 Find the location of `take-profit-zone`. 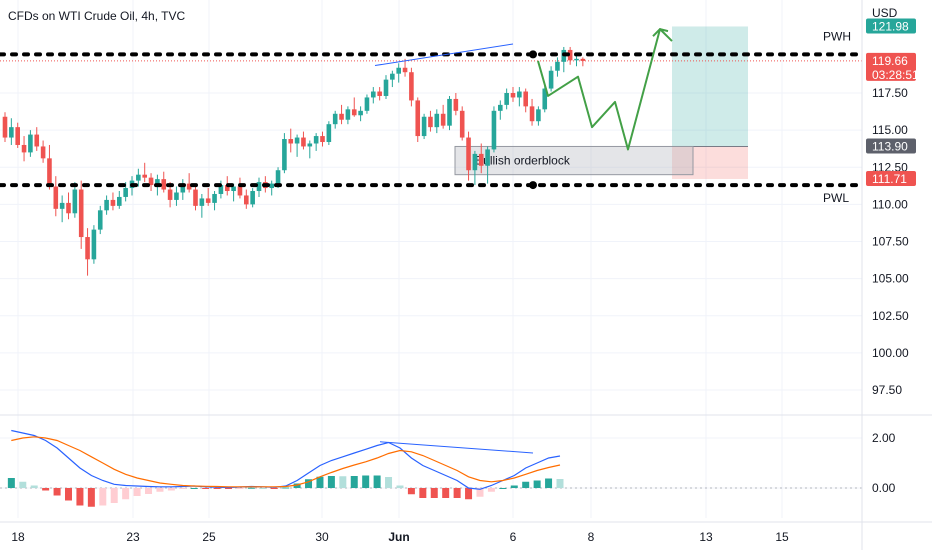

take-profit-zone is located at coordinates (710, 86).